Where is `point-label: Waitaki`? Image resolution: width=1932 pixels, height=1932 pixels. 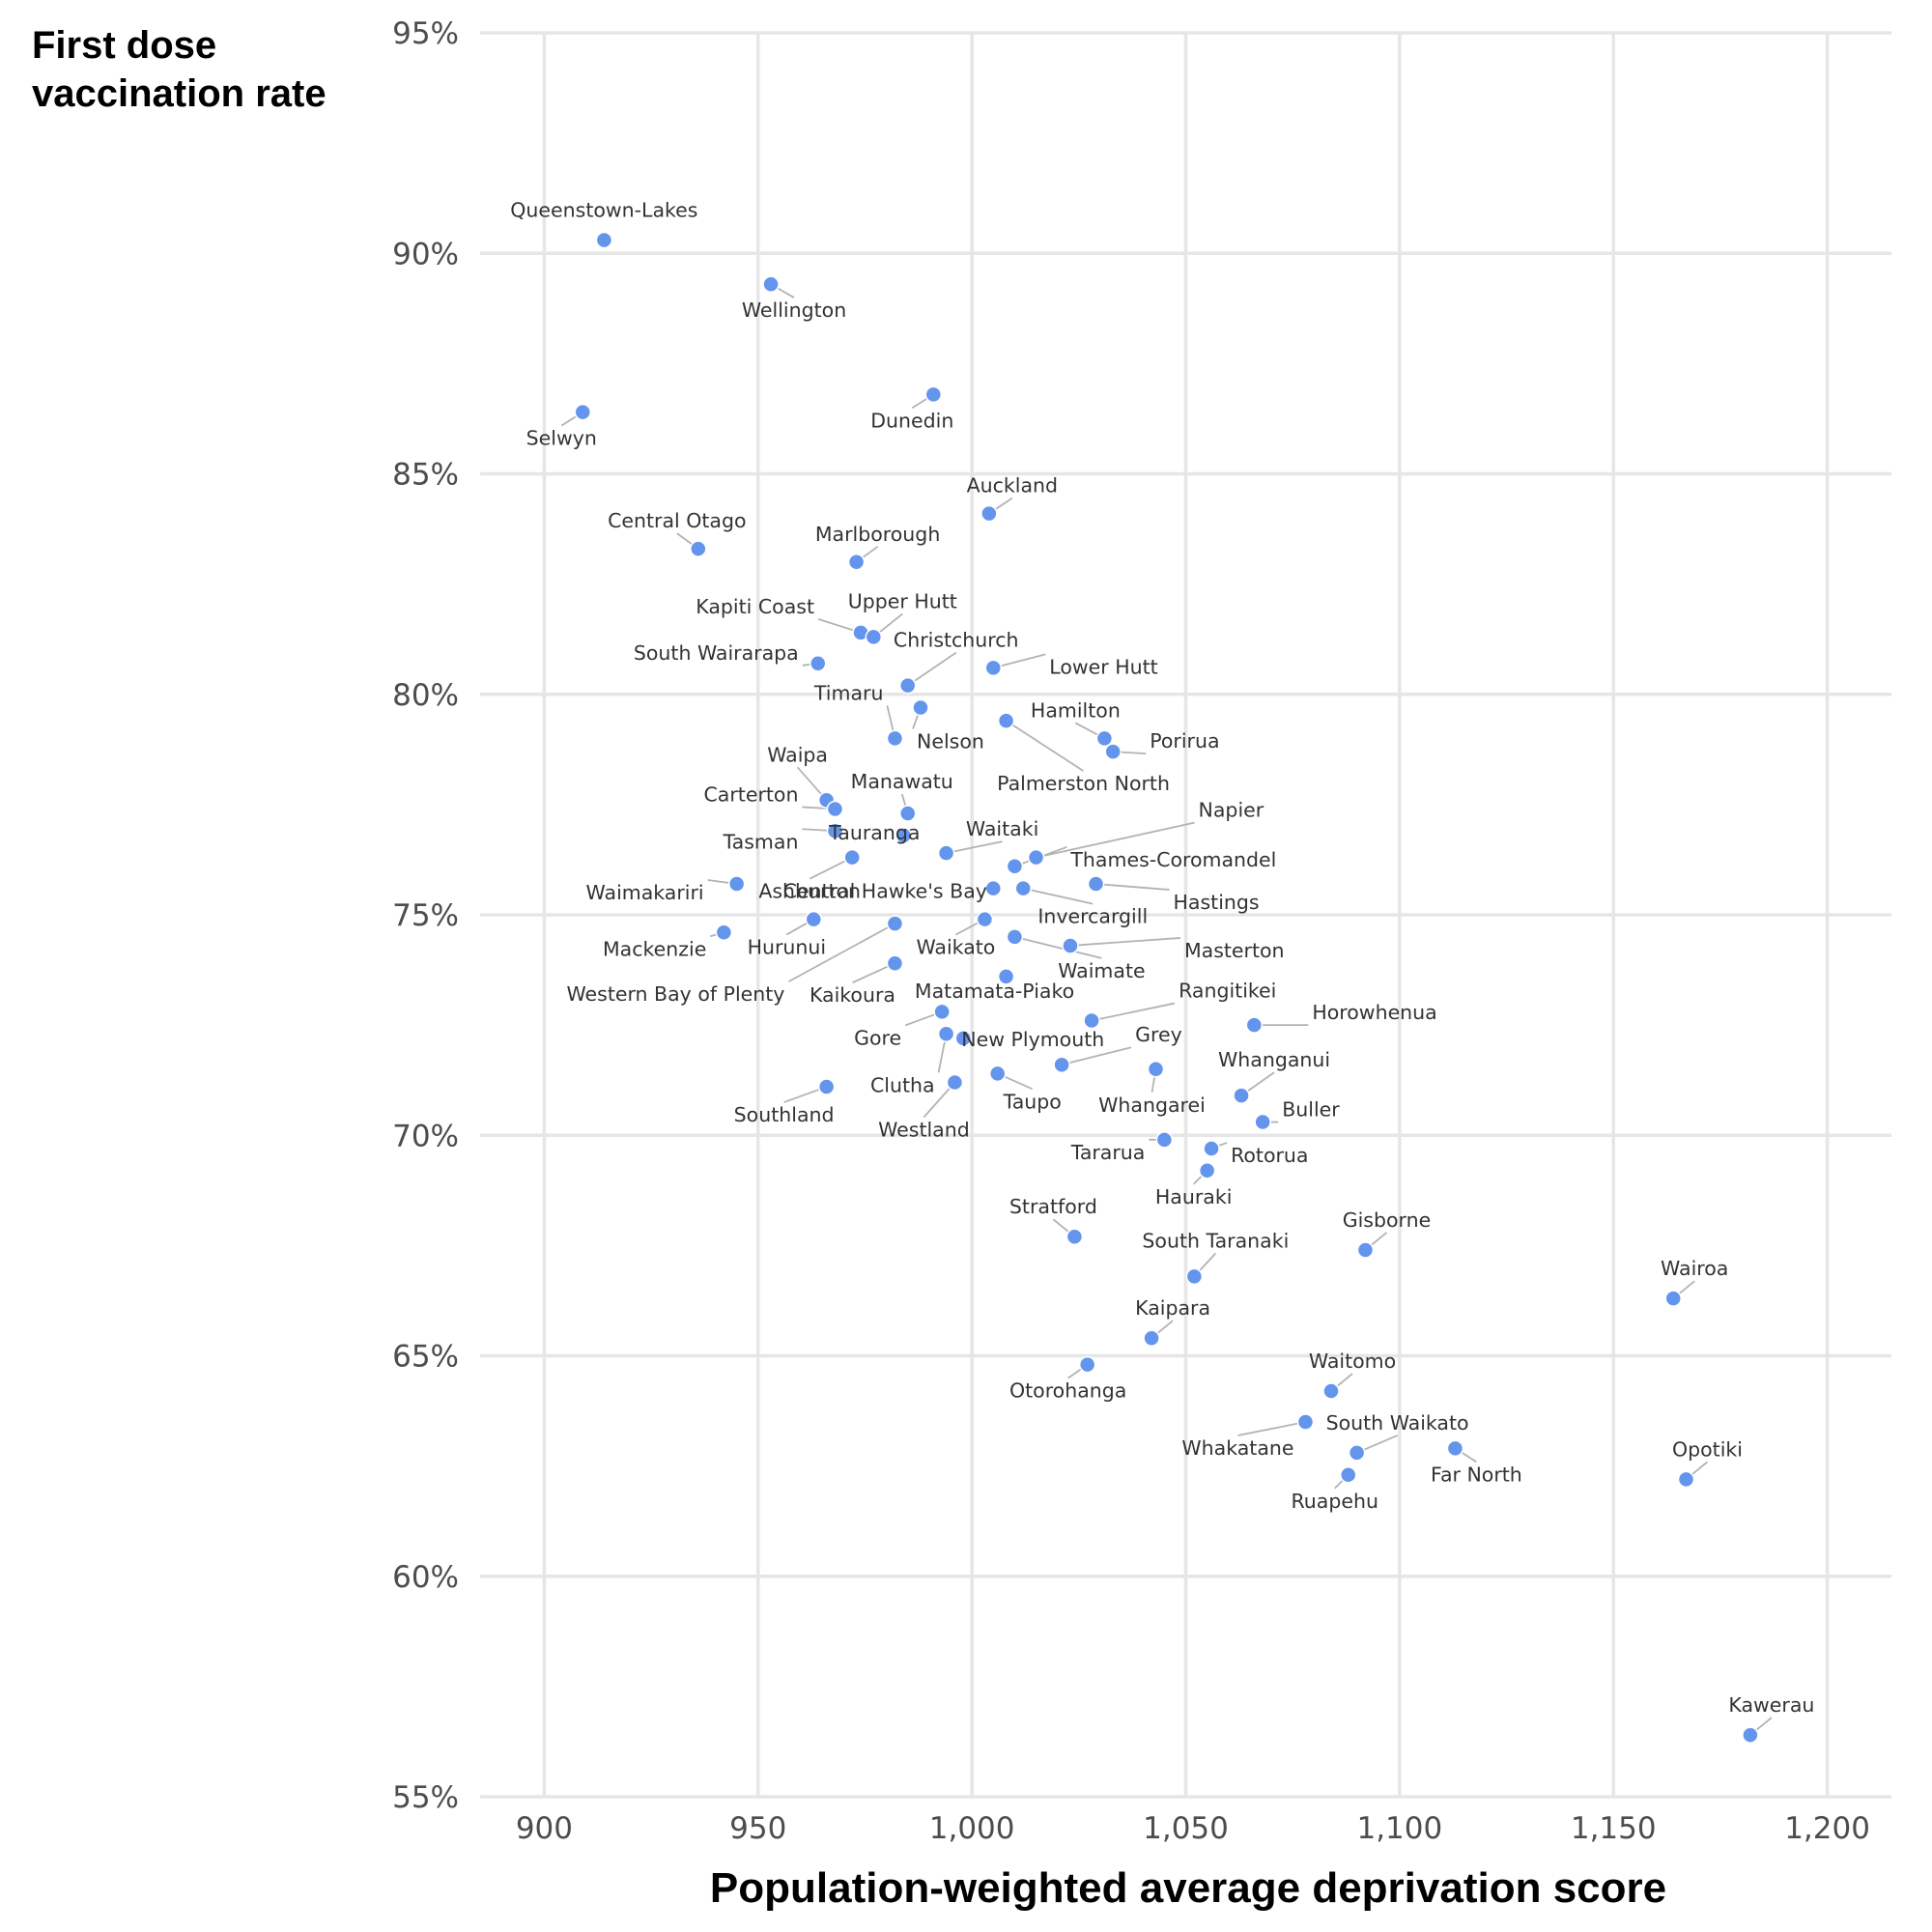
point-label: Waitaki is located at coordinates (1002, 828).